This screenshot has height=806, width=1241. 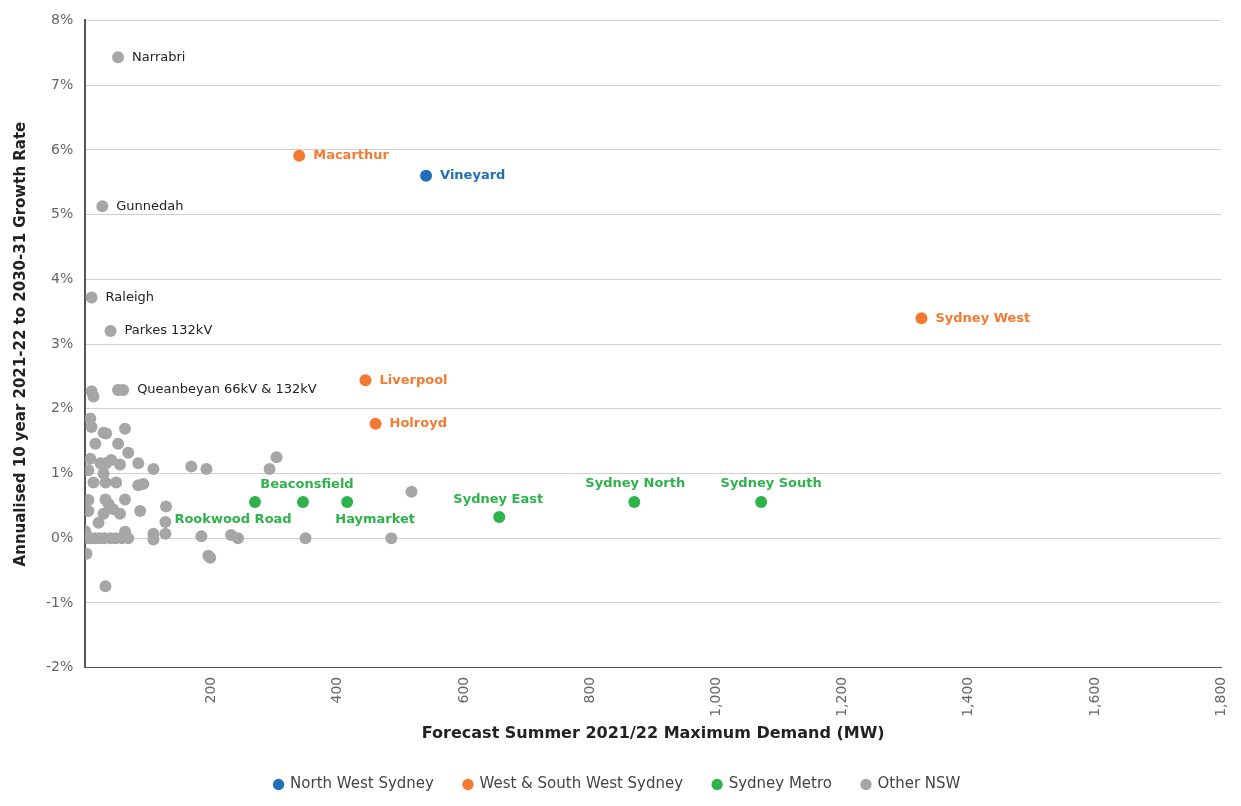 What do you see at coordinates (635, 483) in the screenshot?
I see `annotation: Sydney North` at bounding box center [635, 483].